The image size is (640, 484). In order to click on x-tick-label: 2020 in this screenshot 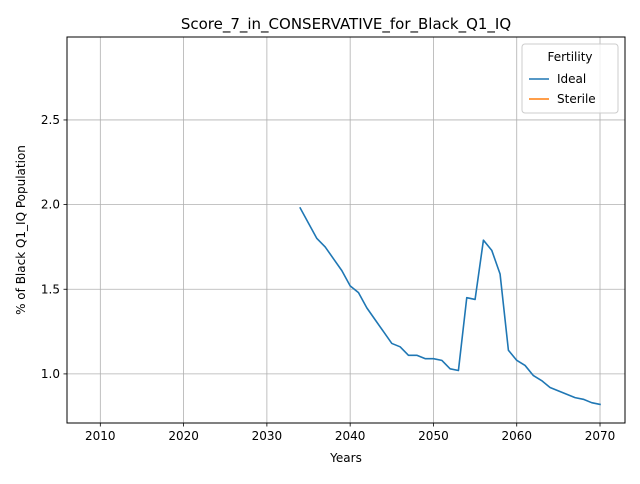, I will do `click(183, 436)`.